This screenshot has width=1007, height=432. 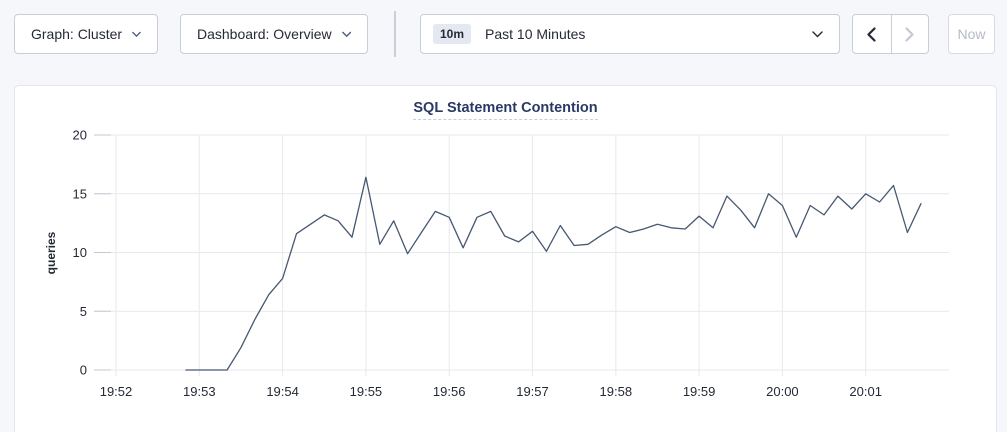 I want to click on x-tick-label: 19:53, so click(x=199, y=391).